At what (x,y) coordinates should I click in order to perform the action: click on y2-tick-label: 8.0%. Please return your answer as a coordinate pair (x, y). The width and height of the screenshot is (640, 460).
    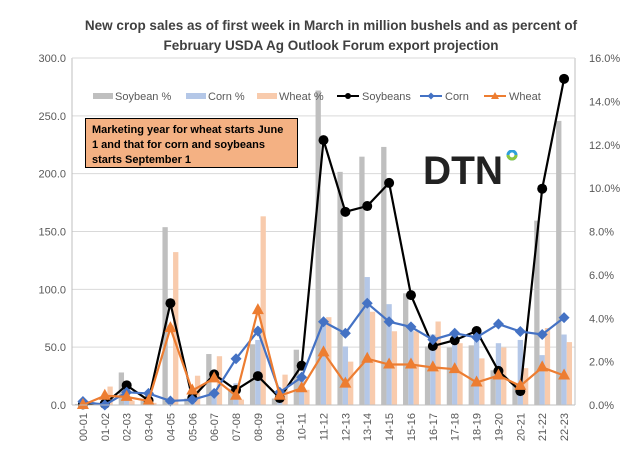
    Looking at the image, I should click on (601, 233).